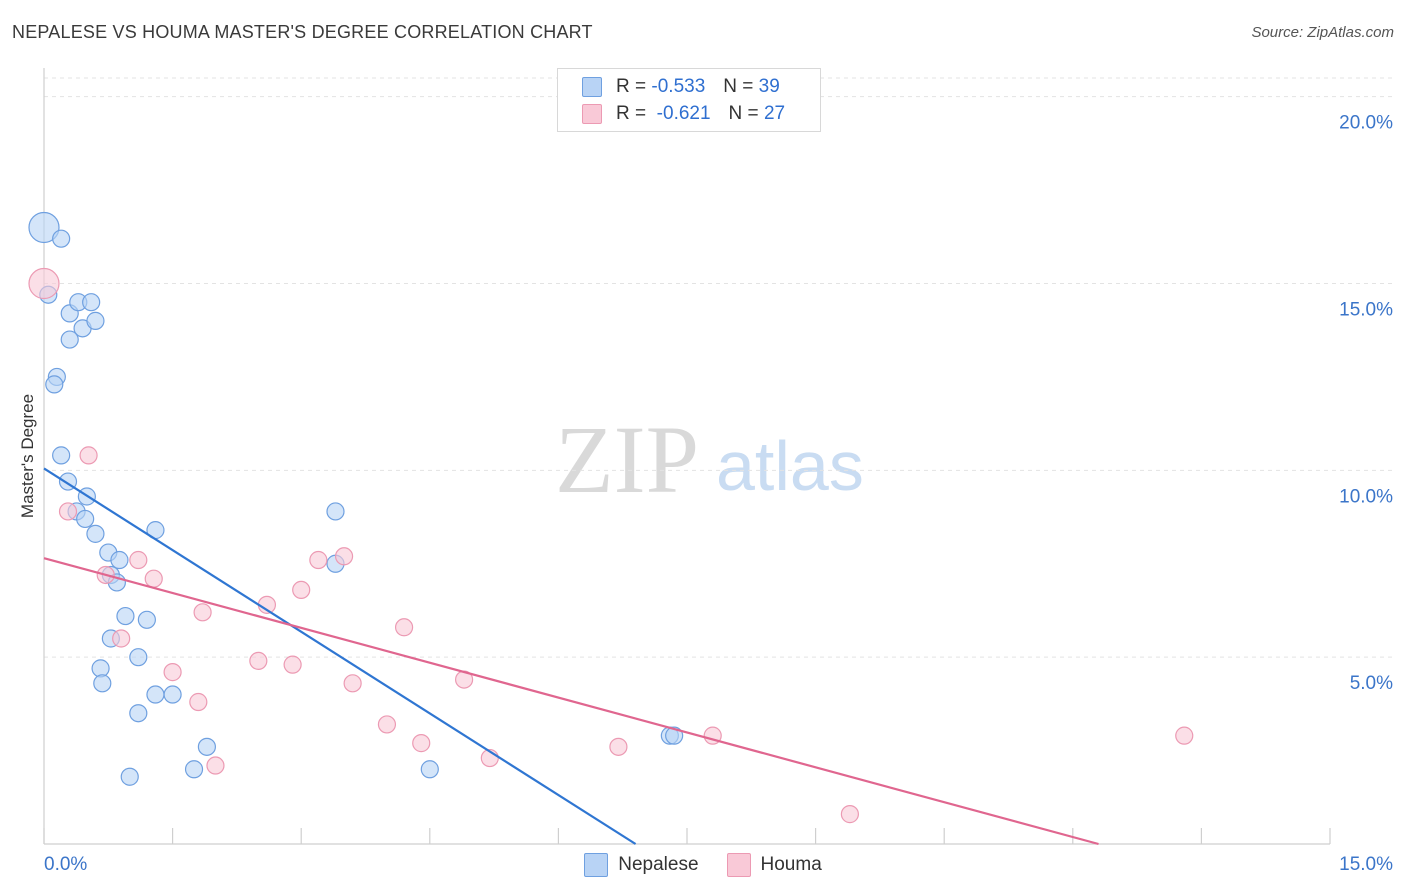 This screenshot has width=1406, height=892. I want to click on series-legend: Nepalese Houma, so click(703, 865).